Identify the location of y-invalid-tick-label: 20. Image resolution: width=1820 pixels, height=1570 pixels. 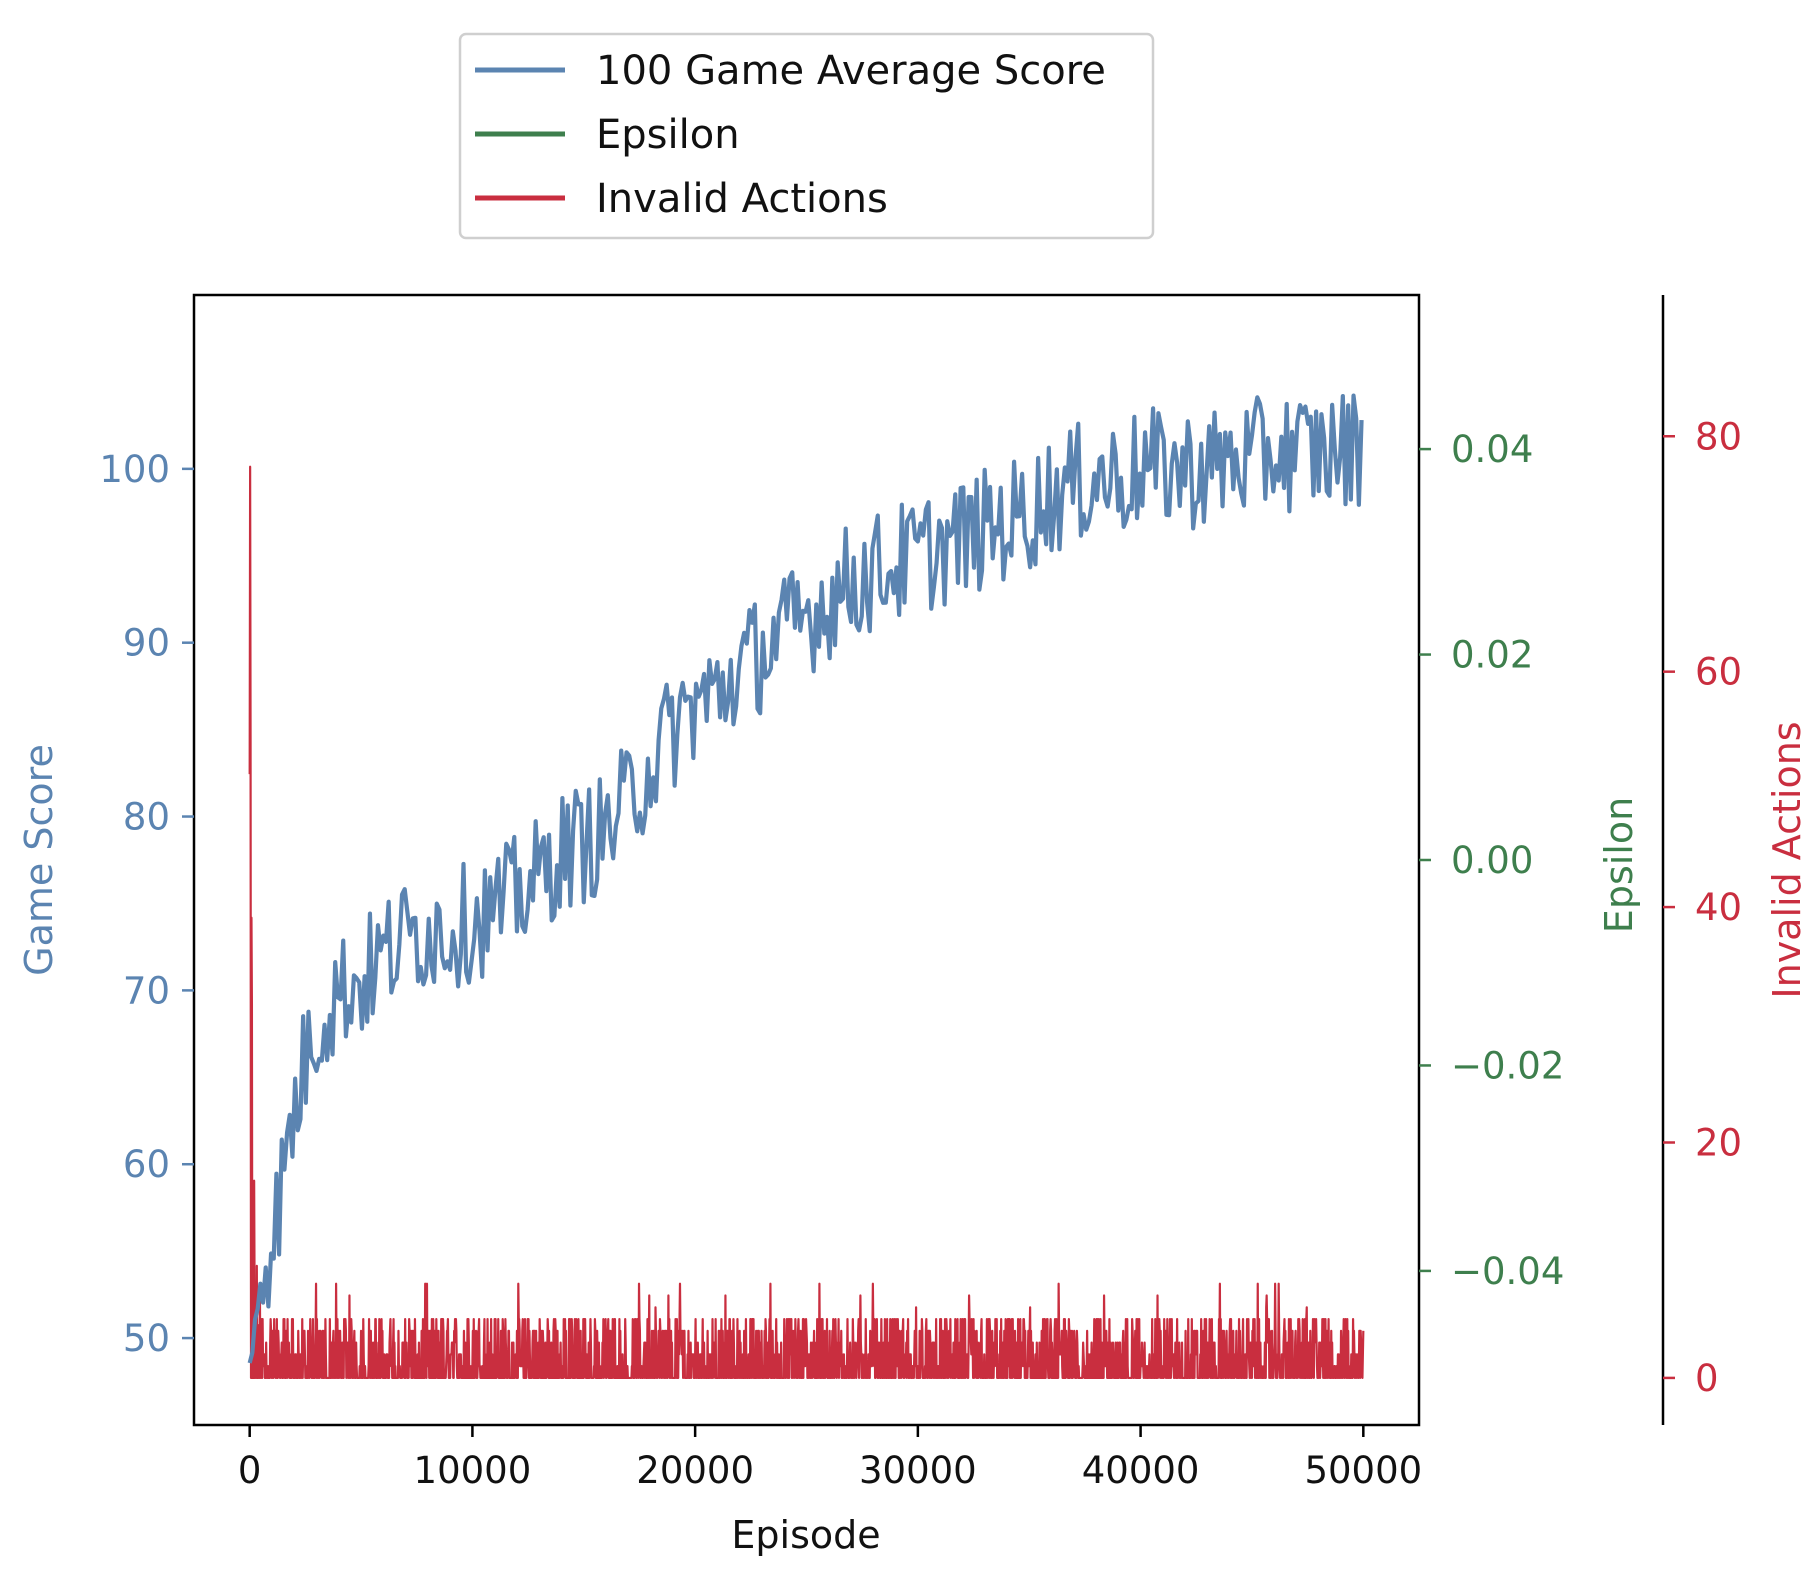
(1718, 1143).